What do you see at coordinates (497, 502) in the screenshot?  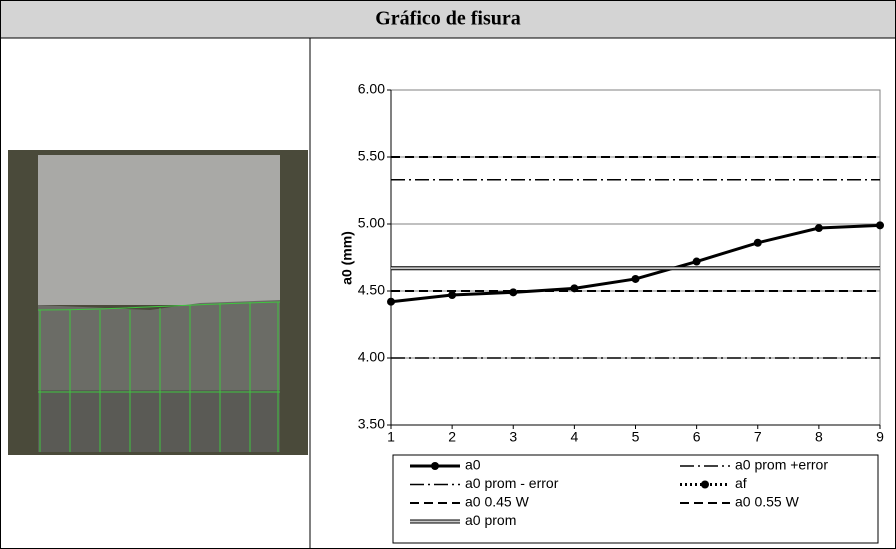 I see `legend-label: a0 0.45 W` at bounding box center [497, 502].